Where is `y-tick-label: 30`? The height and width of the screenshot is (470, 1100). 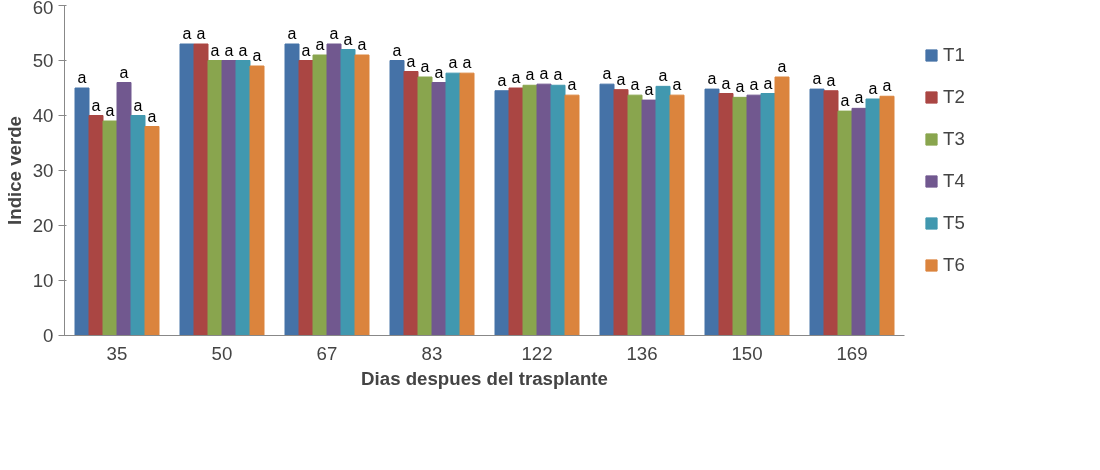
y-tick-label: 30 is located at coordinates (43, 170).